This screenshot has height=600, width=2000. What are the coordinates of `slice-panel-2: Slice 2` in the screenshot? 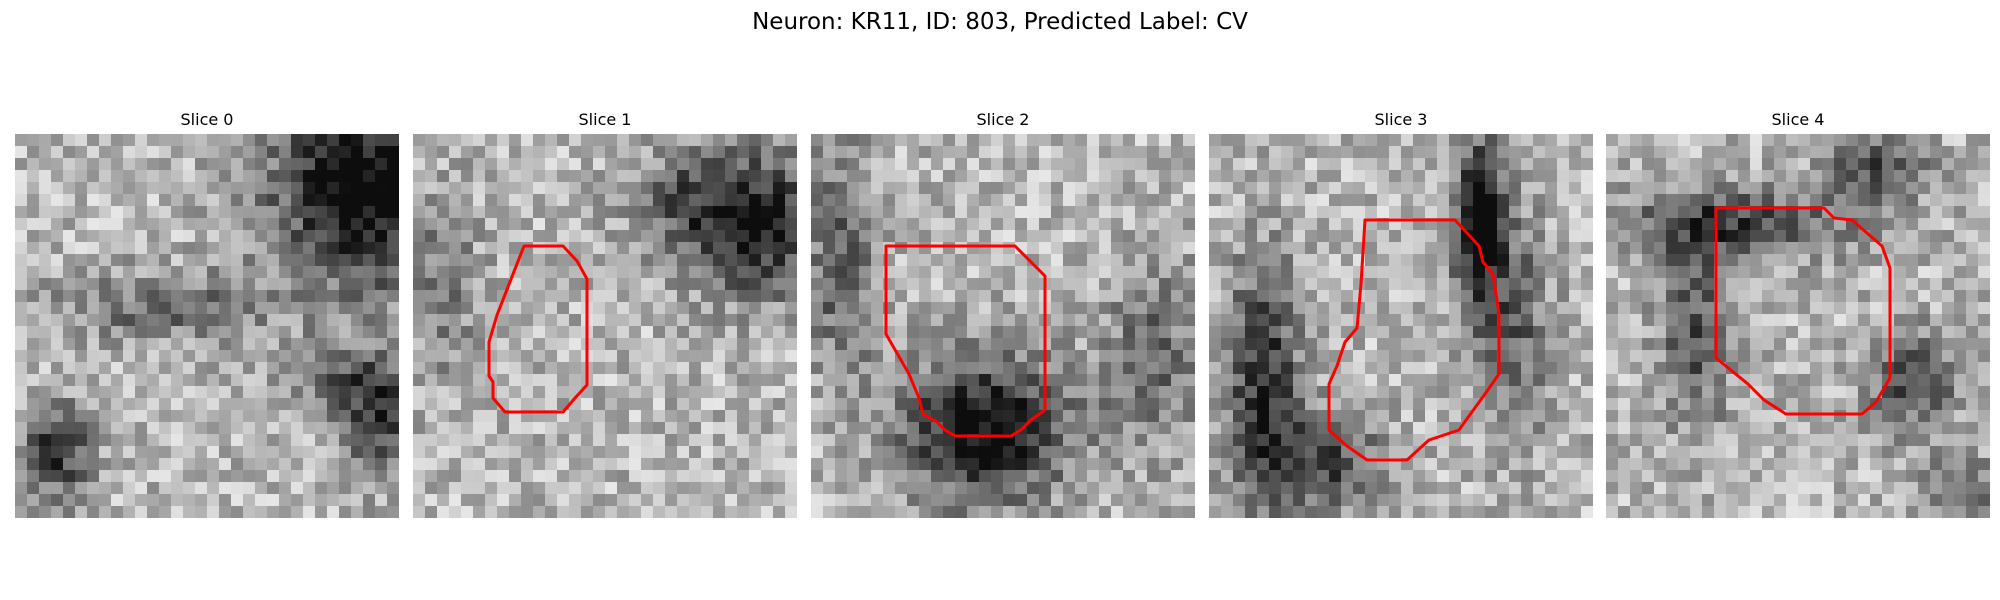 It's located at (1003, 312).